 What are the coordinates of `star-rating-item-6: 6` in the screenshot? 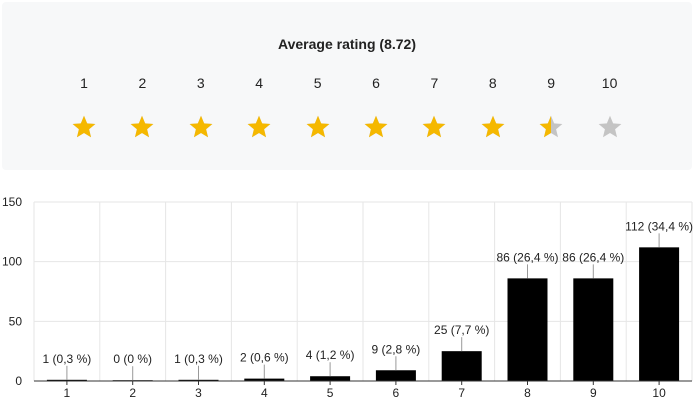 It's located at (376, 107).